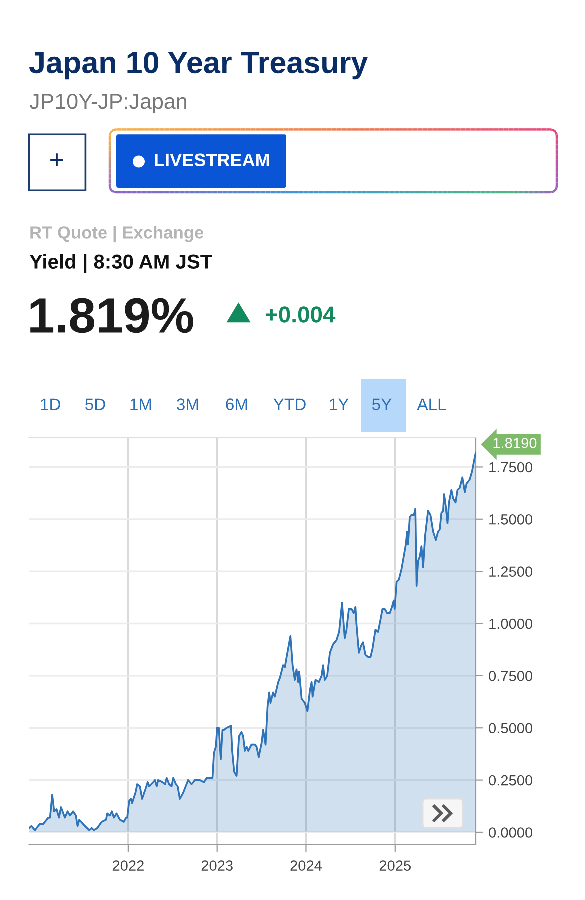  What do you see at coordinates (511, 833) in the screenshot?
I see `y-tick-label: 0.0000` at bounding box center [511, 833].